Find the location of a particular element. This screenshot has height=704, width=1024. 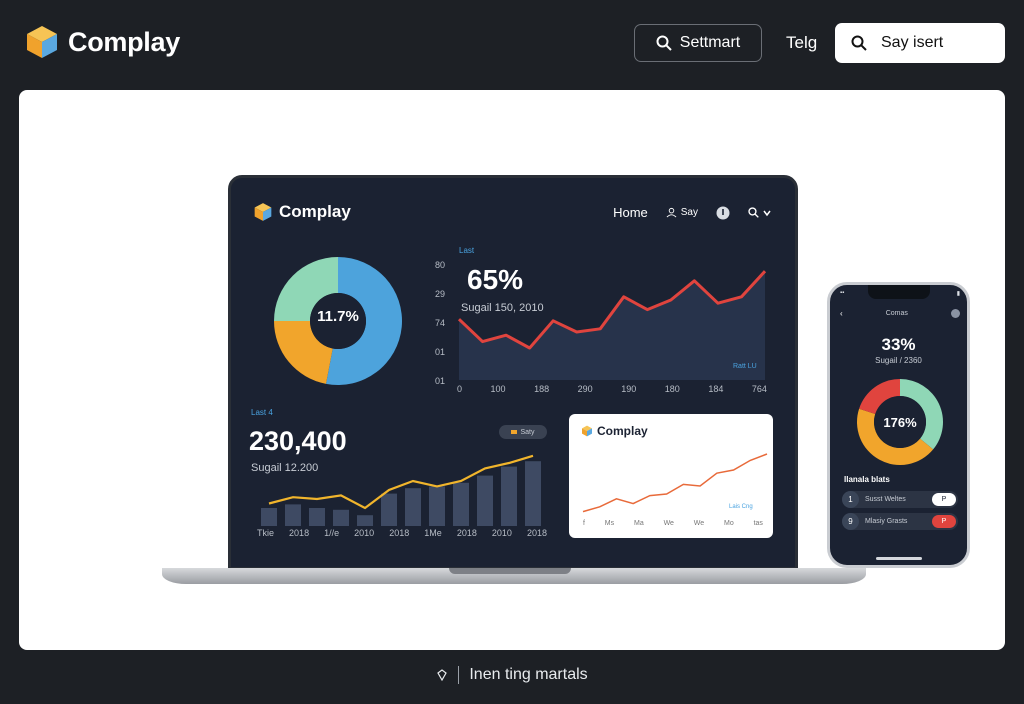

nav-home: Home is located at coordinates (630, 212).